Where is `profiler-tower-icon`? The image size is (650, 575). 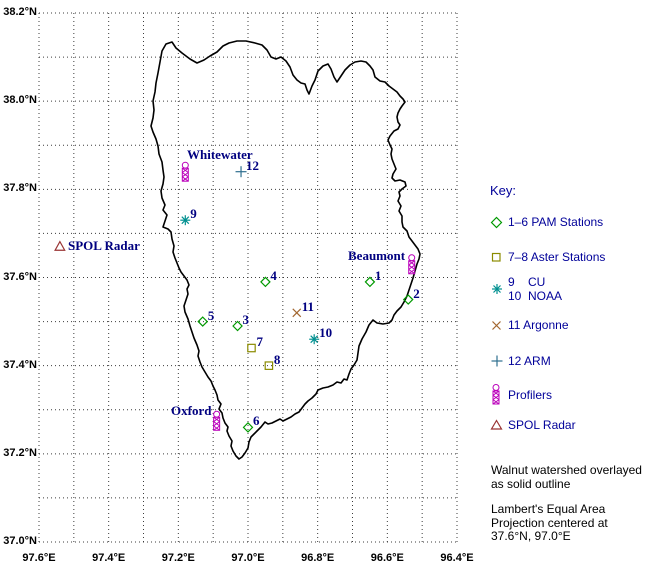 profiler-tower-icon is located at coordinates (499, 395).